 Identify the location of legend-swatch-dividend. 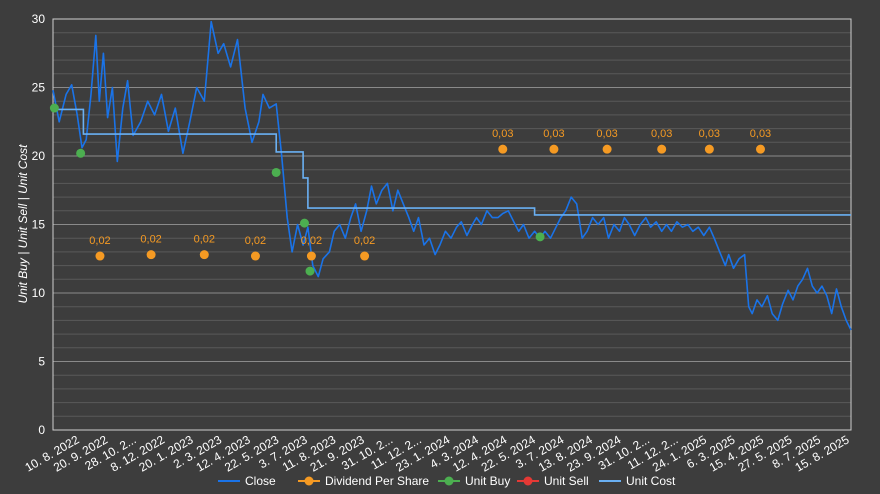
(309, 481).